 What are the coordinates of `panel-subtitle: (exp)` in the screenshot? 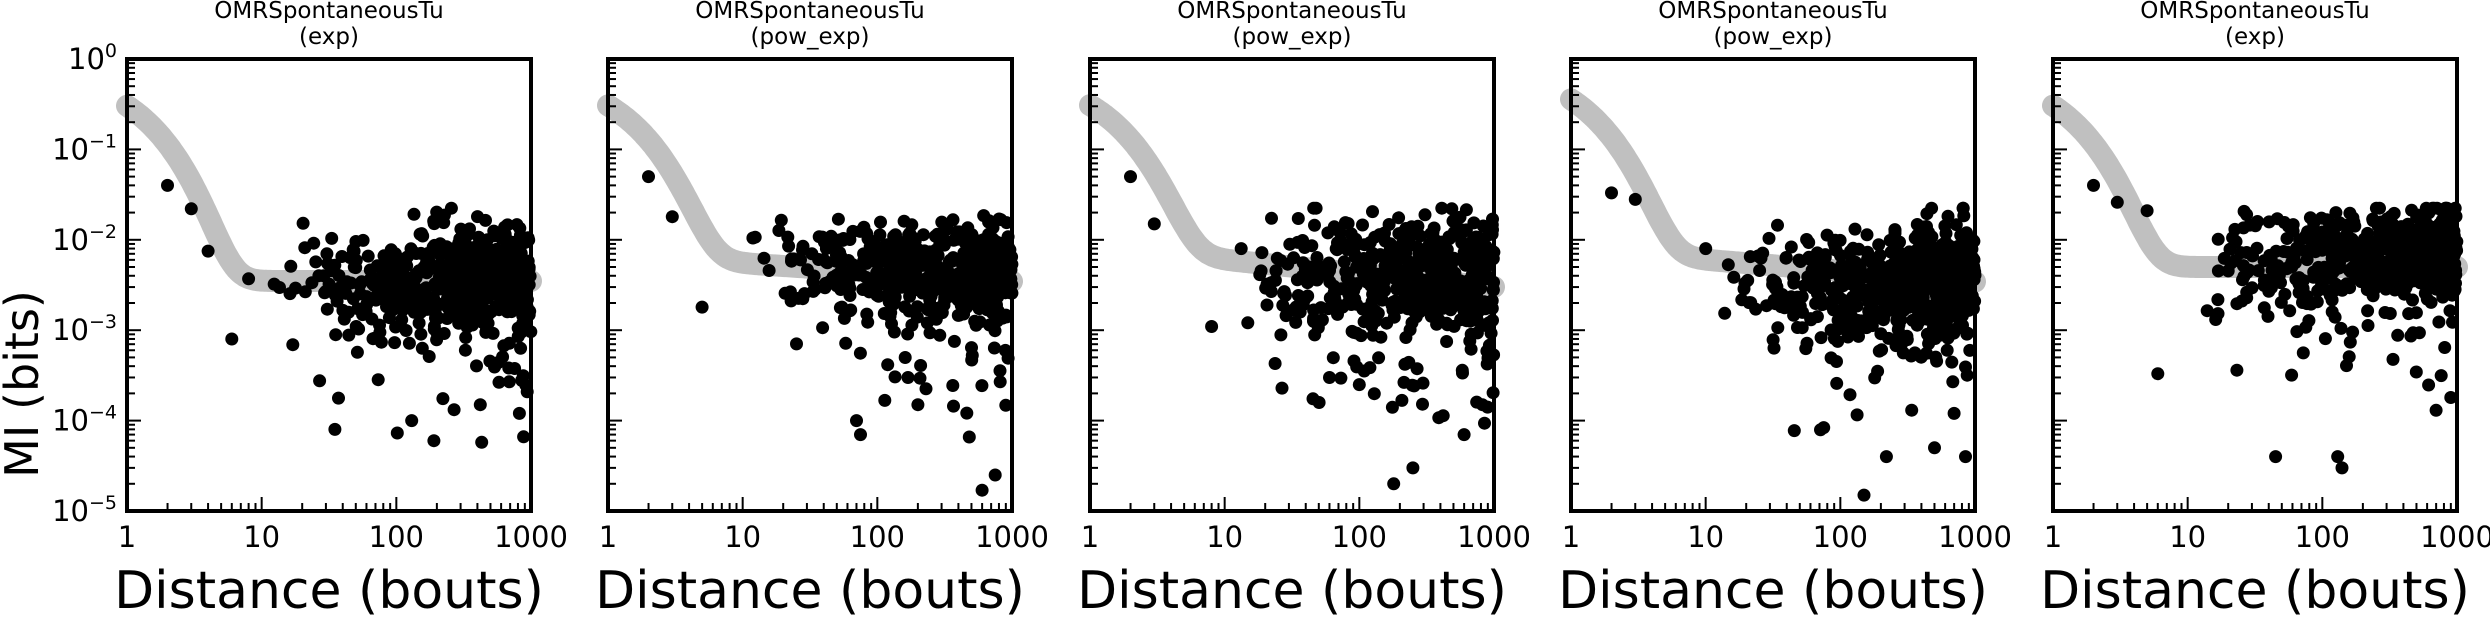 It's located at (329, 37).